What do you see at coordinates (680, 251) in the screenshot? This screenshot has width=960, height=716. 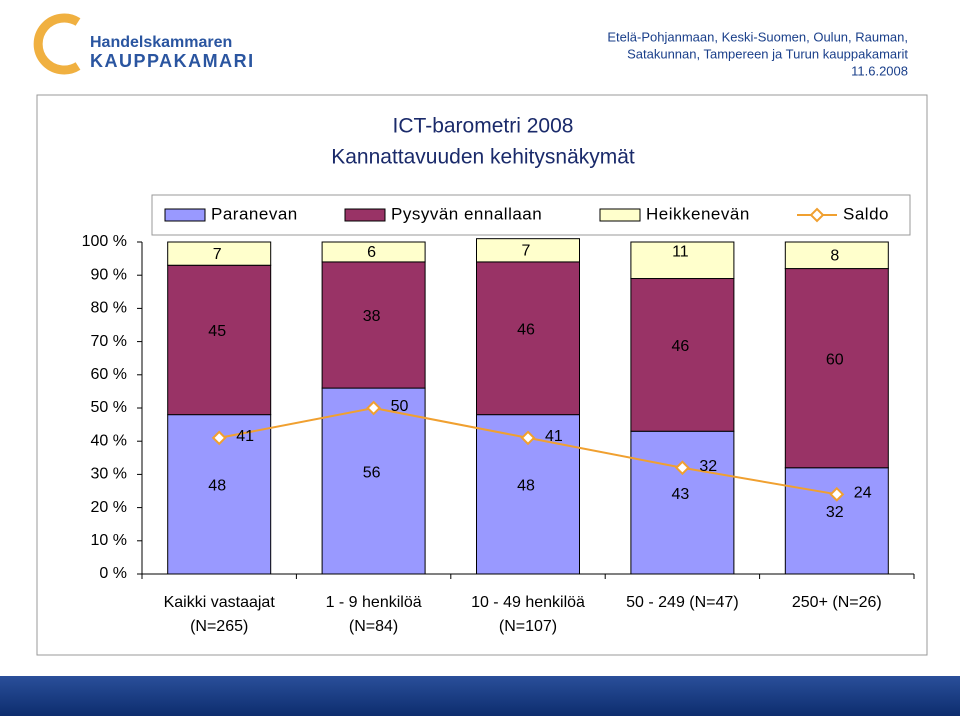 I see `value-label: 11` at bounding box center [680, 251].